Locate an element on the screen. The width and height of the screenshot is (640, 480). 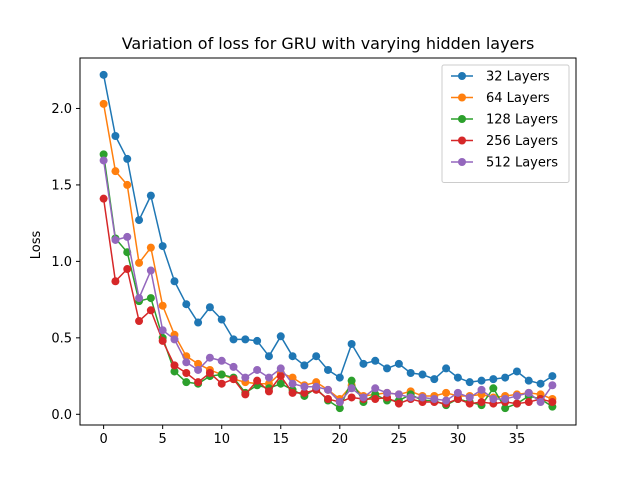
legend-item: 32 Layers is located at coordinates (500, 77).